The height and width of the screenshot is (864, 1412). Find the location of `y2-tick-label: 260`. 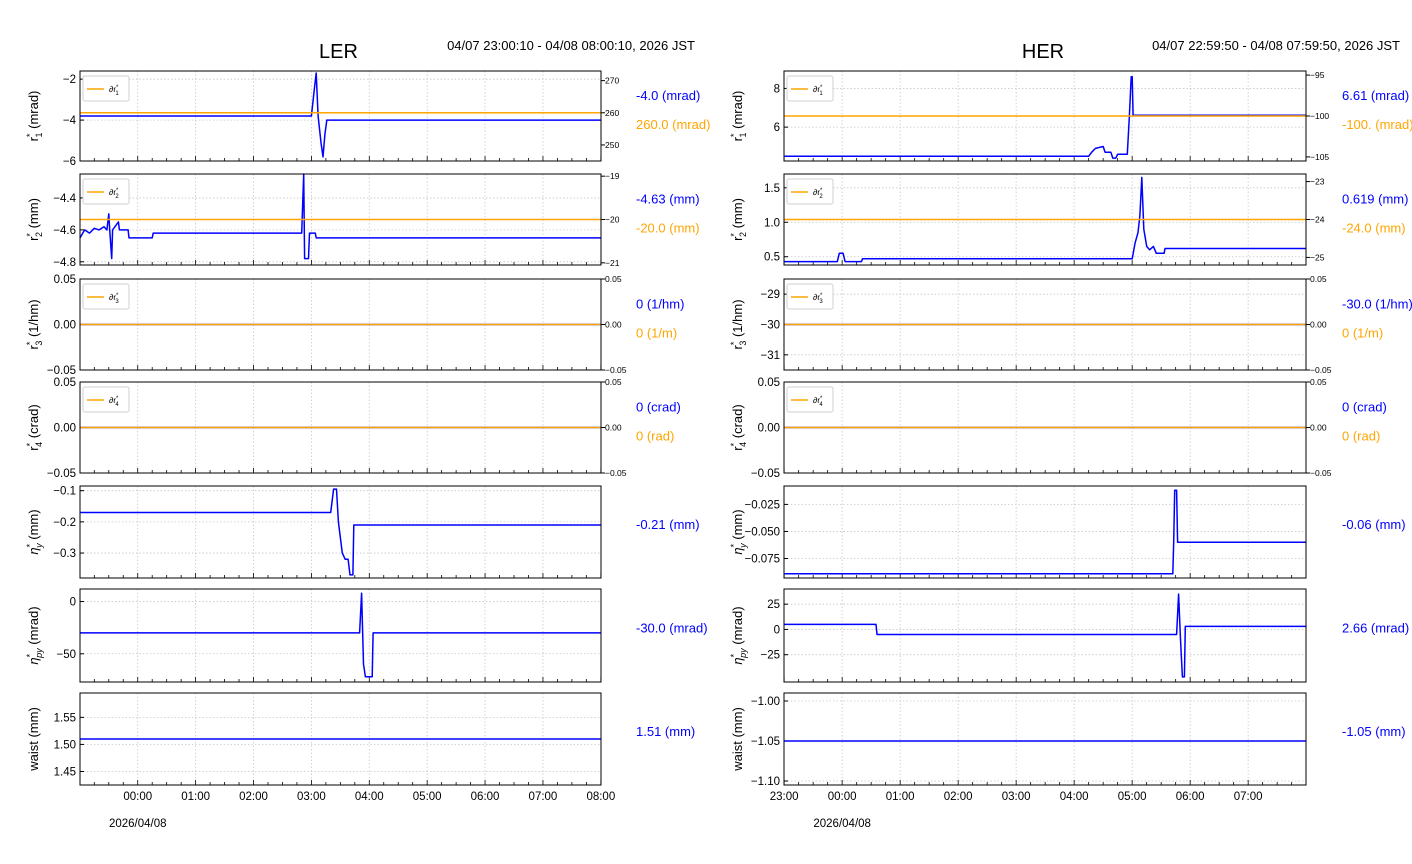

y2-tick-label: 260 is located at coordinates (612, 113).